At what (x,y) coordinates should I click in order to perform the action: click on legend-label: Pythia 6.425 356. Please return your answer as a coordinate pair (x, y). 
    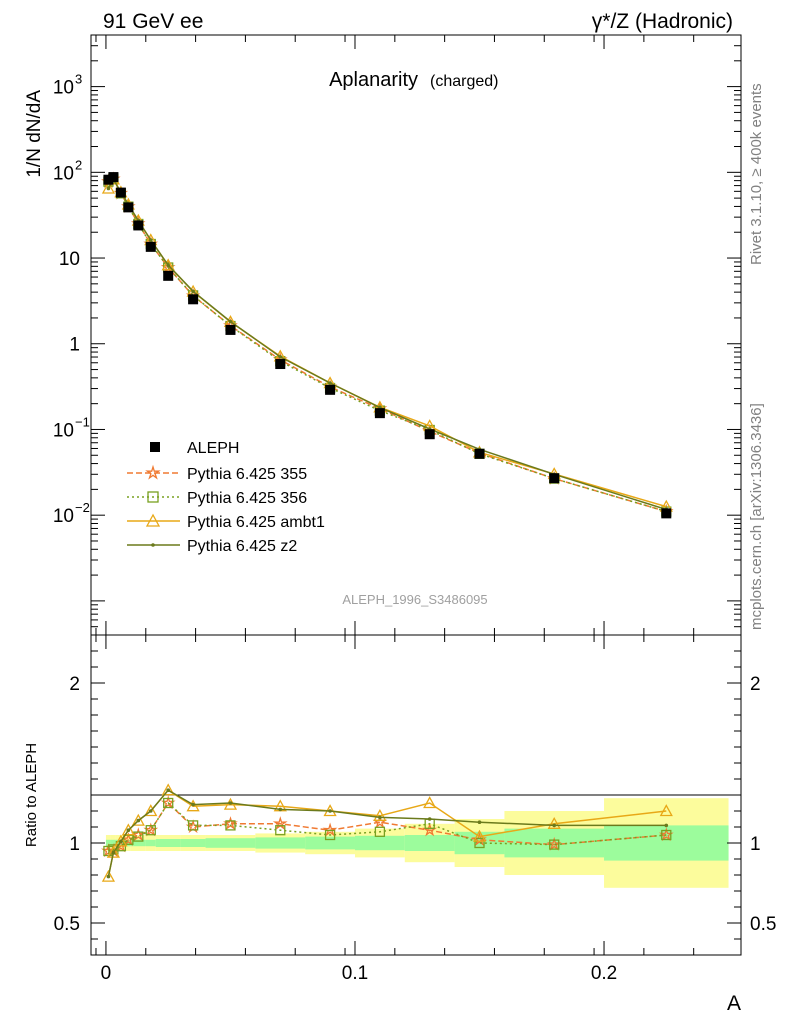
    Looking at the image, I should click on (247, 498).